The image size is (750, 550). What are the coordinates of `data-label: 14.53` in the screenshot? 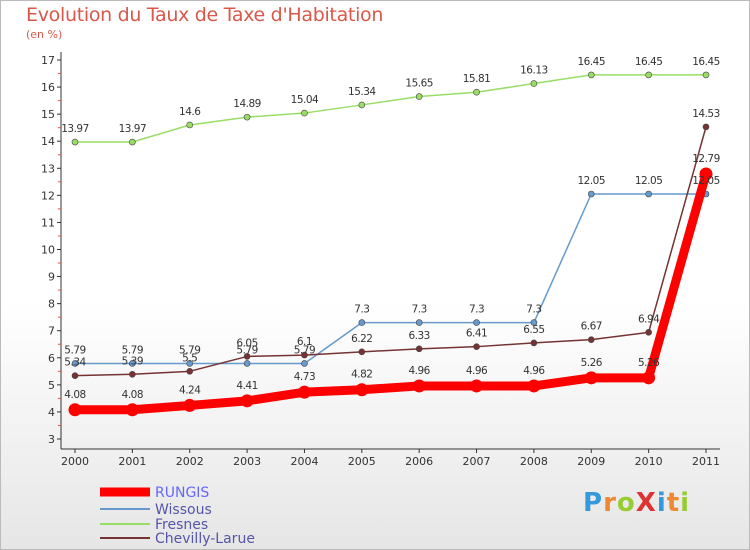 It's located at (706, 114).